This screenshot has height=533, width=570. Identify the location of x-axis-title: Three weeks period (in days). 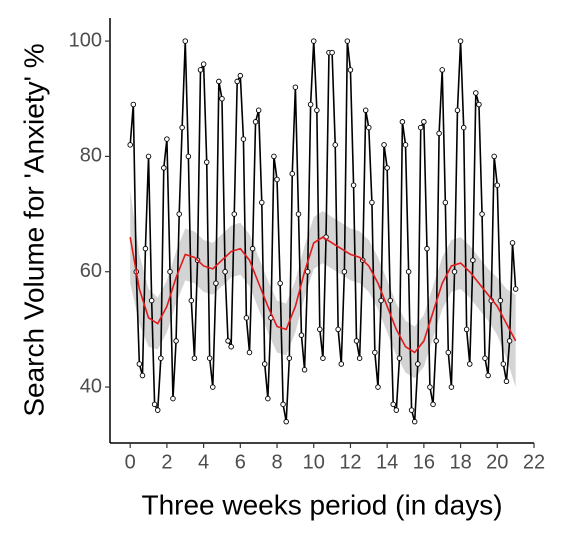
(321, 504).